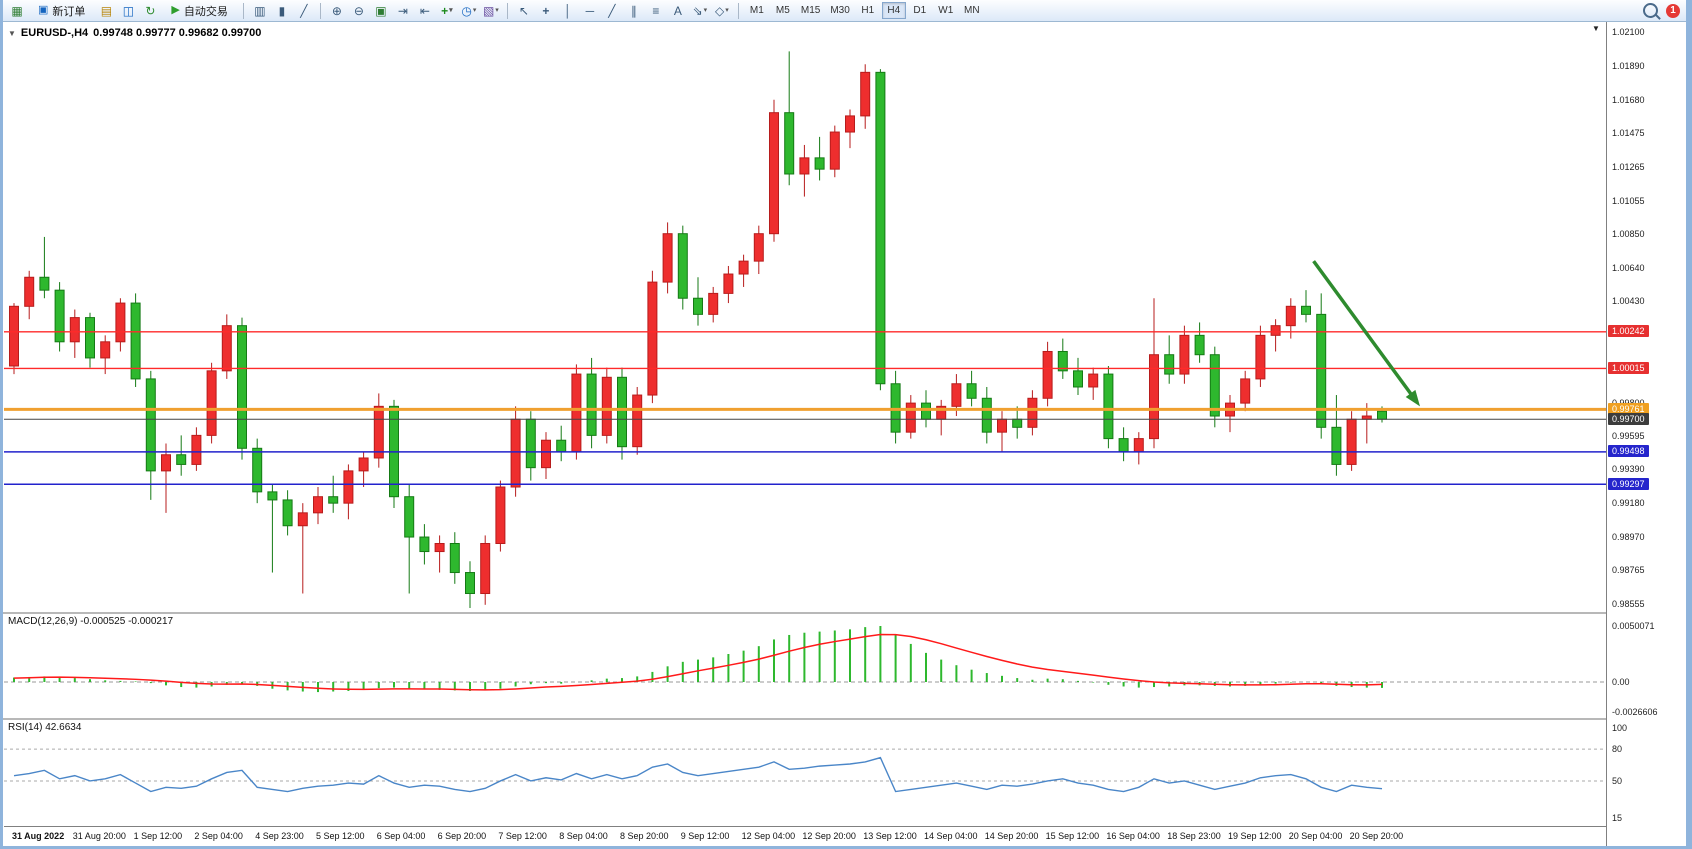 The height and width of the screenshot is (849, 1692). What do you see at coordinates (1628, 200) in the screenshot?
I see `axis-label: 1.01055` at bounding box center [1628, 200].